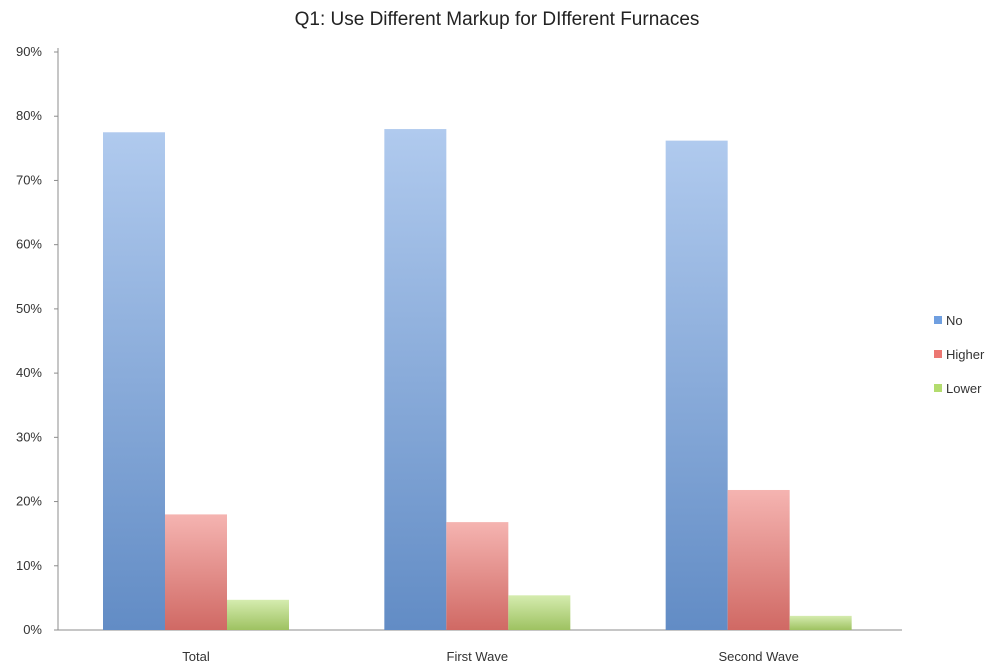  I want to click on bar-lower-total, so click(258, 614).